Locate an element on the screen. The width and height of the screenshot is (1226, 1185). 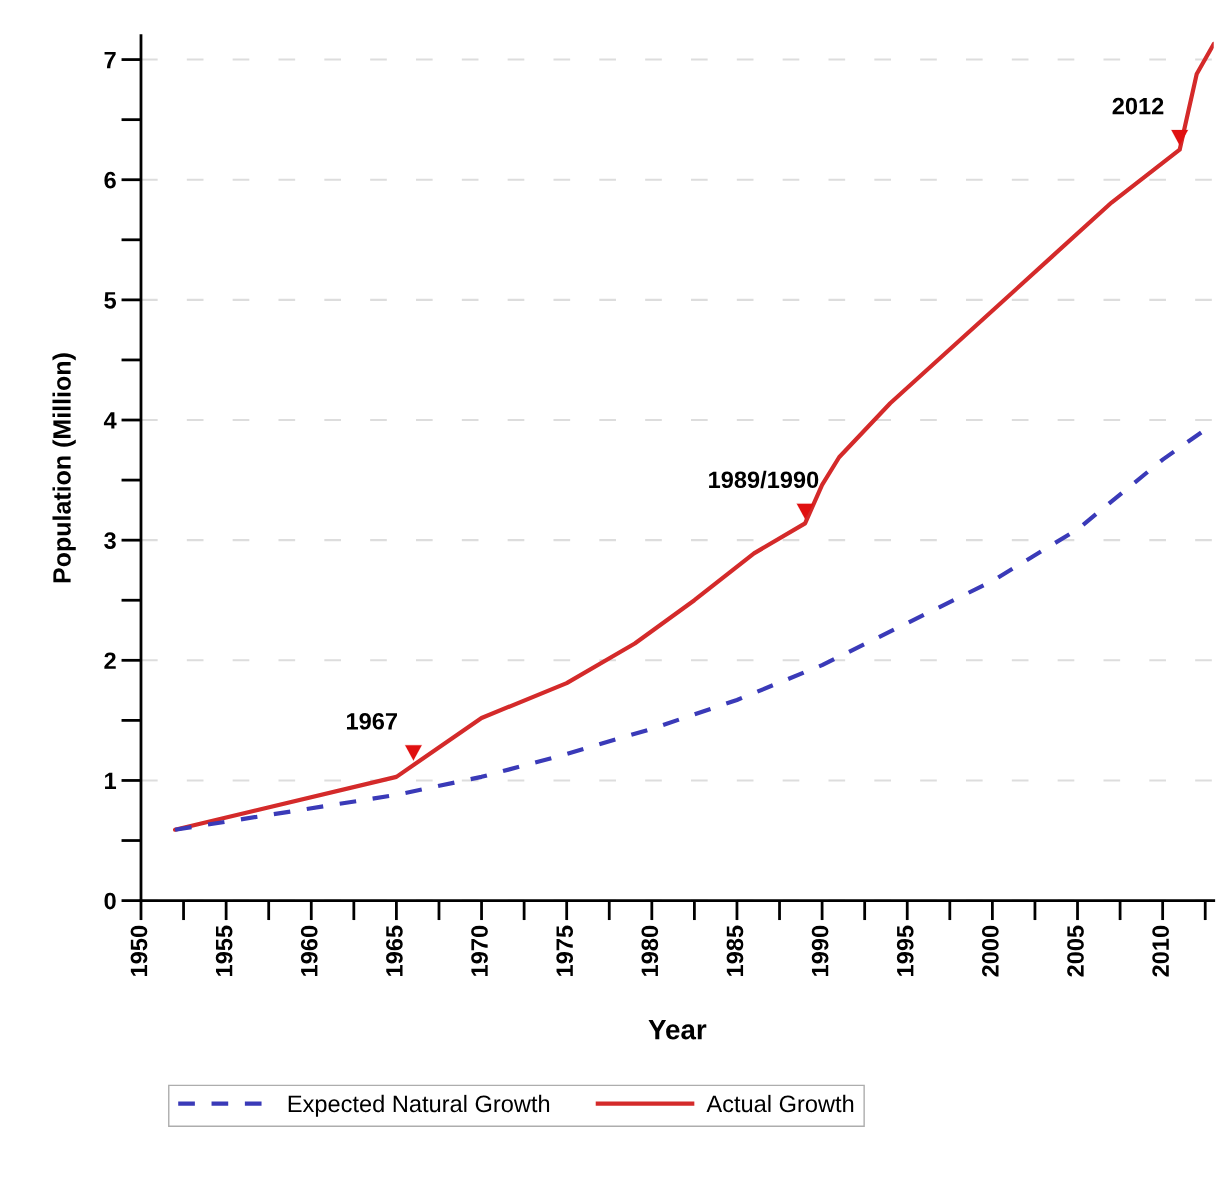
y-tick-label: 1 is located at coordinates (111, 781).